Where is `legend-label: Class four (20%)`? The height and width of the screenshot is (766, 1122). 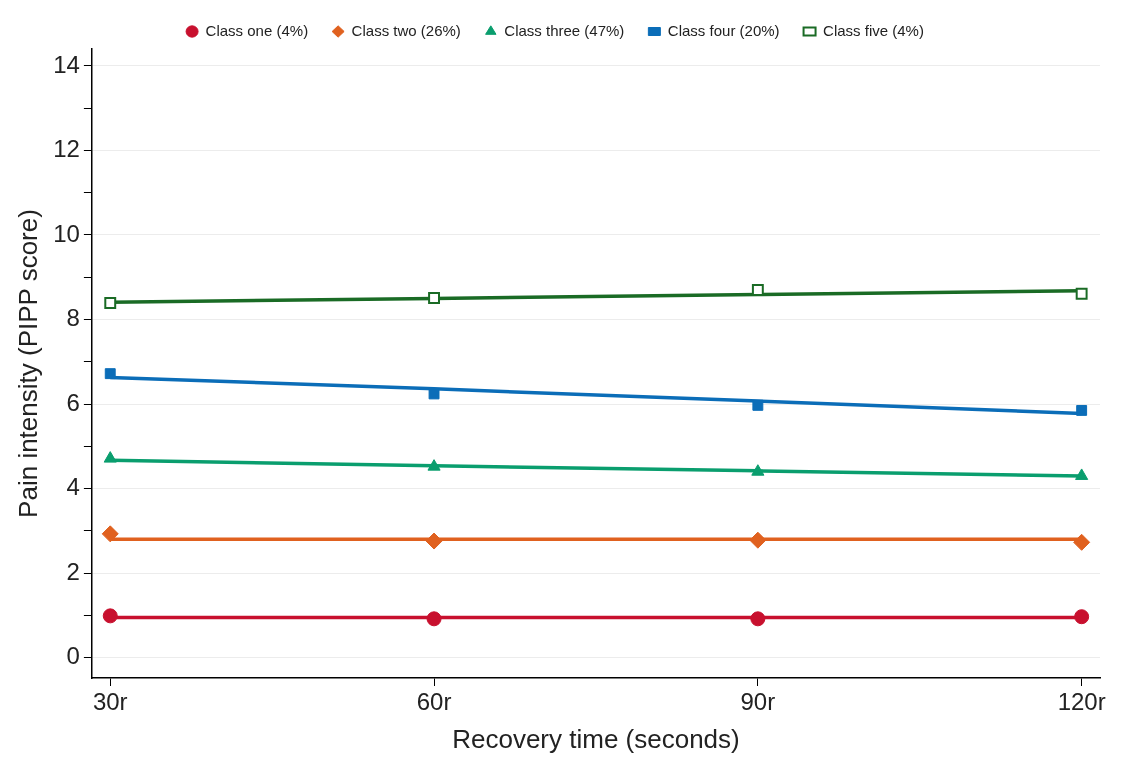
legend-label: Class four (20%) is located at coordinates (723, 30).